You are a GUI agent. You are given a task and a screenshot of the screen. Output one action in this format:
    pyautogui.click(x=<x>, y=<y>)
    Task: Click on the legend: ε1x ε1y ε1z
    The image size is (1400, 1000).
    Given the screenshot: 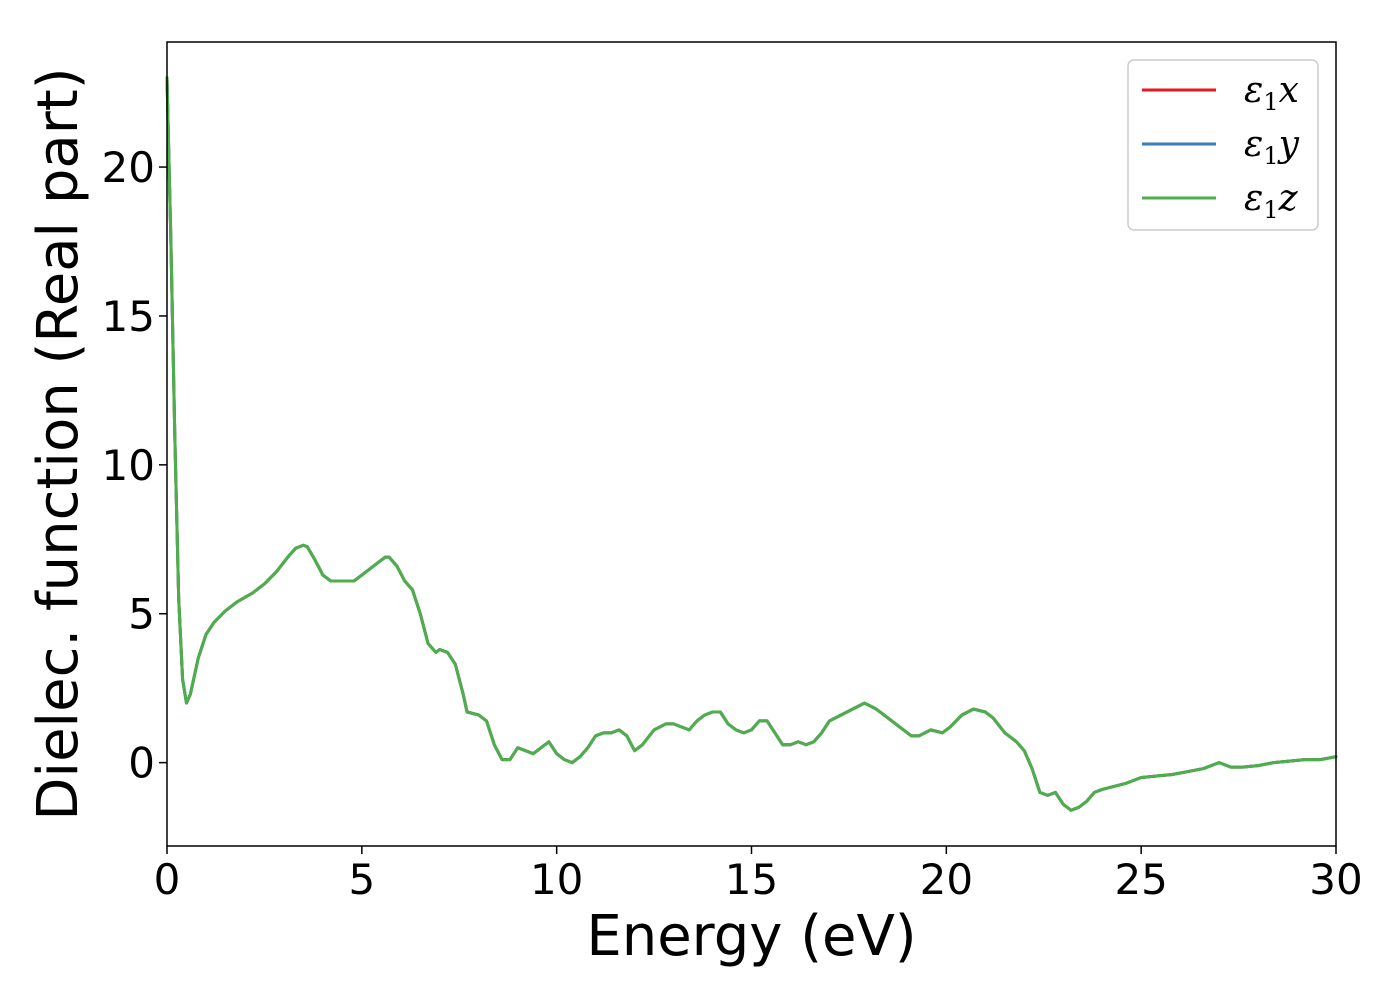 What is the action you would take?
    pyautogui.click(x=1223, y=145)
    